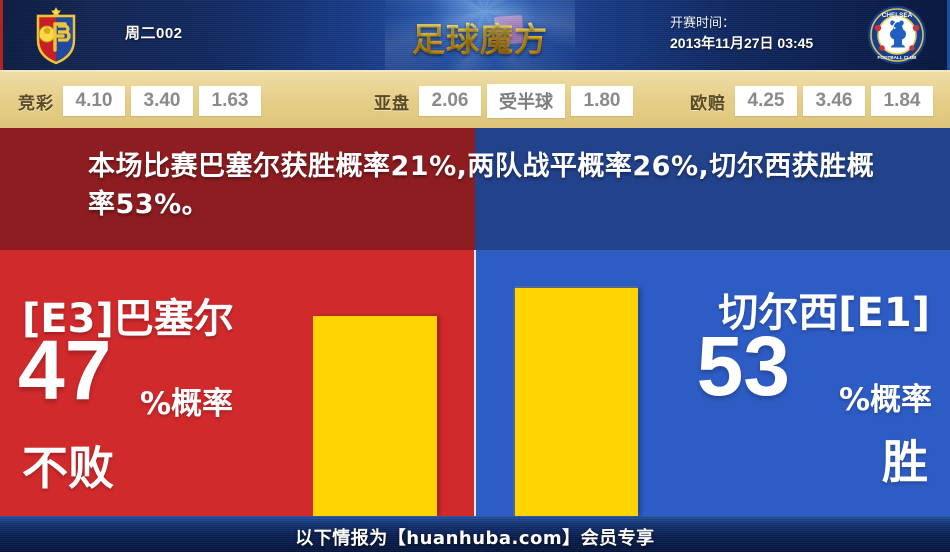  I want to click on svg-text: FOOTBALL CLUB, so click(898, 57).